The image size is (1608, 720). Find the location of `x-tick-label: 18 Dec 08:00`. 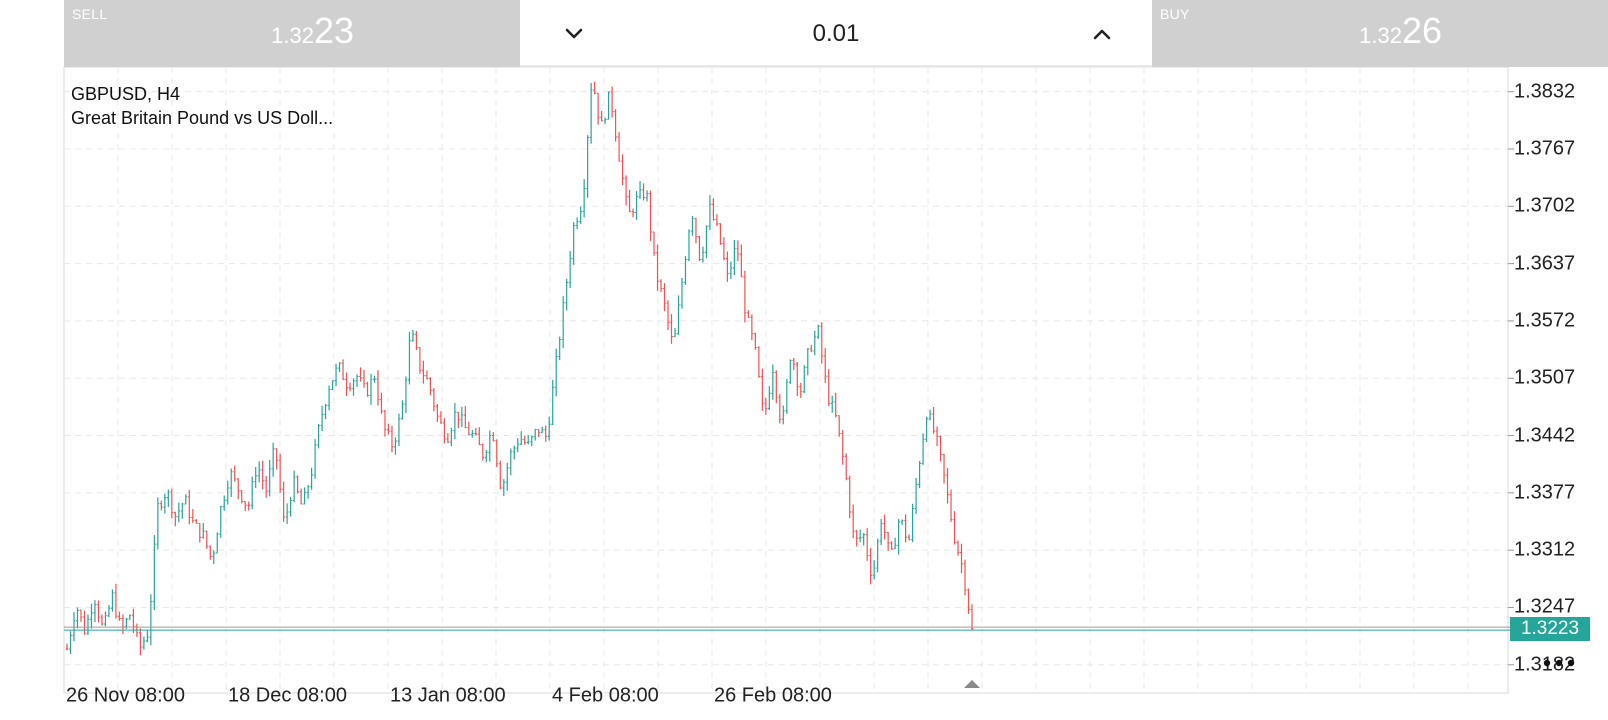

x-tick-label: 18 Dec 08:00 is located at coordinates (287, 695).